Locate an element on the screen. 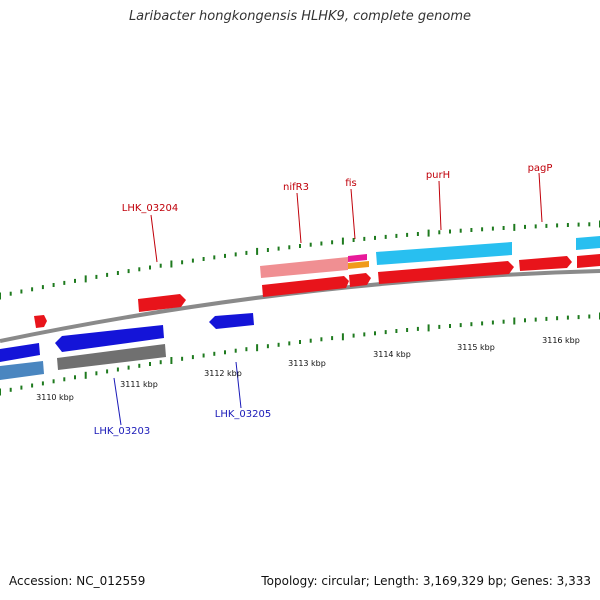 The width and height of the screenshot is (600, 600). upper-features is located at coordinates (430, 257).